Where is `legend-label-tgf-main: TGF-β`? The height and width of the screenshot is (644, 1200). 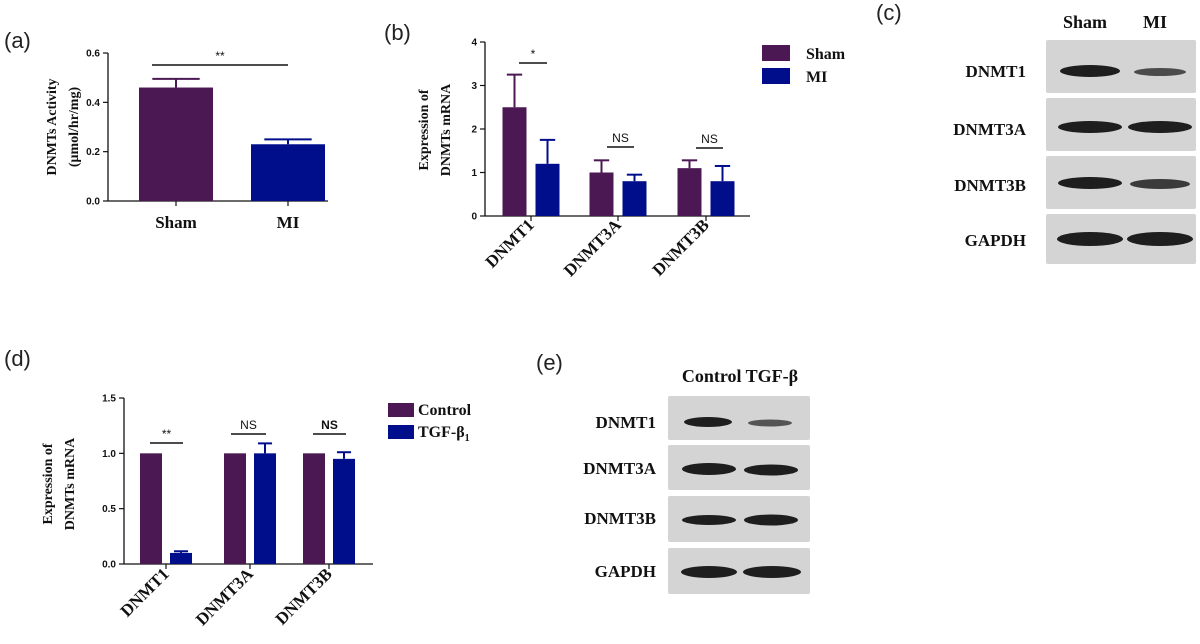
legend-label-tgf-main: TGF-β is located at coordinates (441, 432).